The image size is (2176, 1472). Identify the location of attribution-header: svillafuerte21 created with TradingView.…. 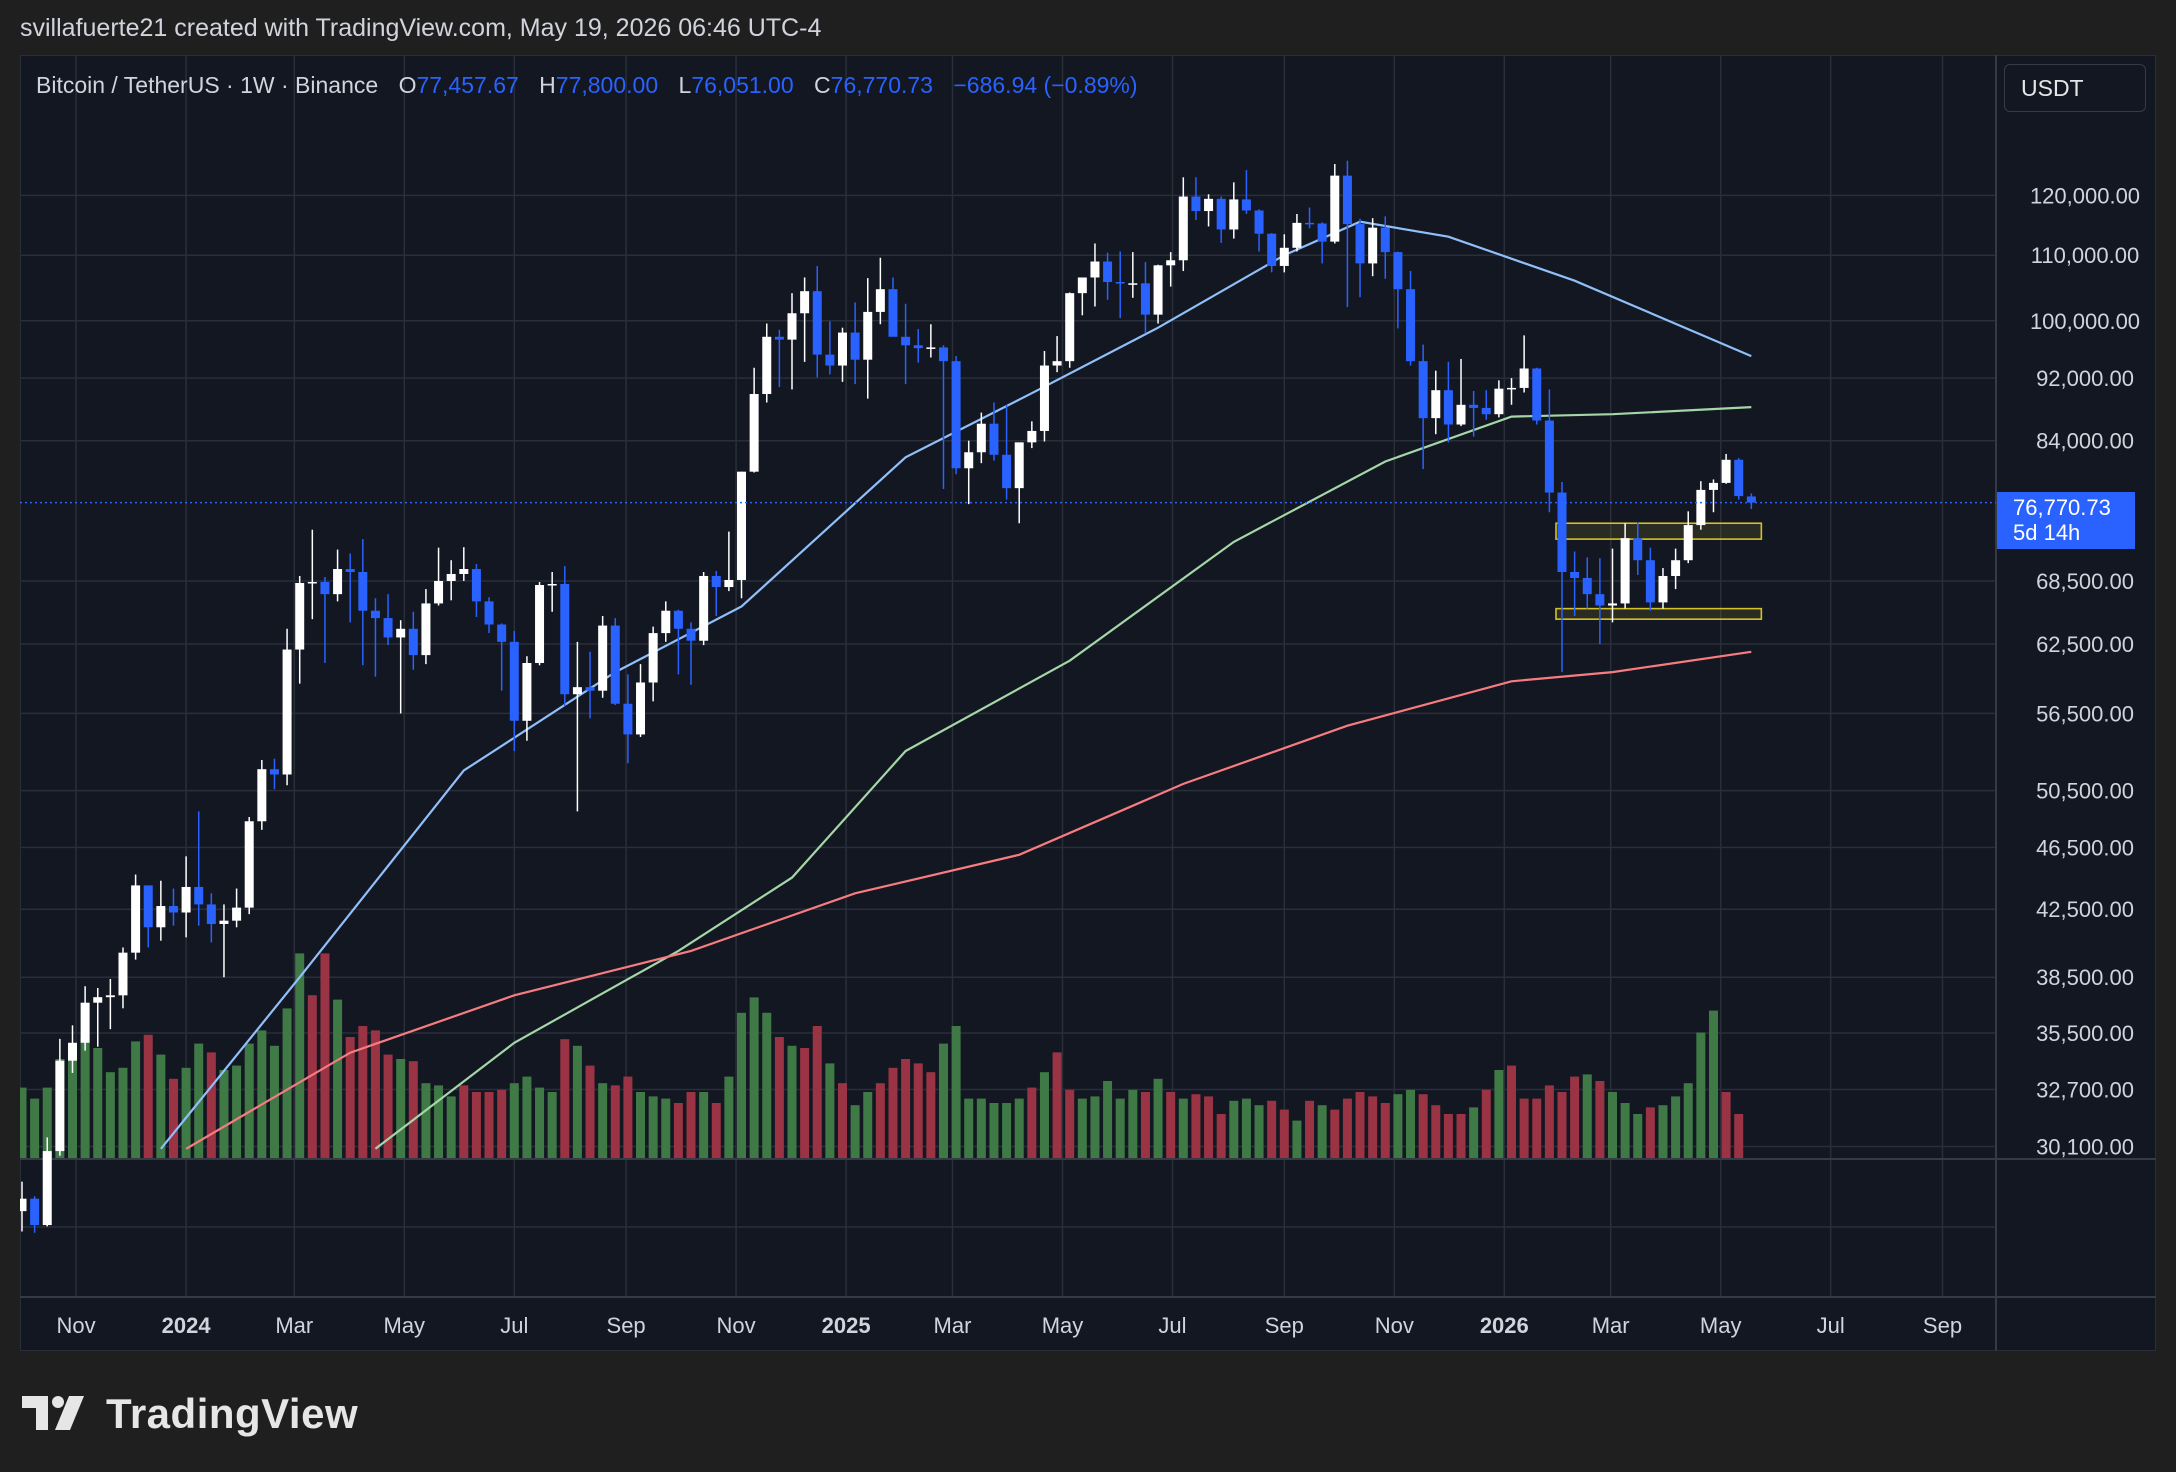
(421, 28).